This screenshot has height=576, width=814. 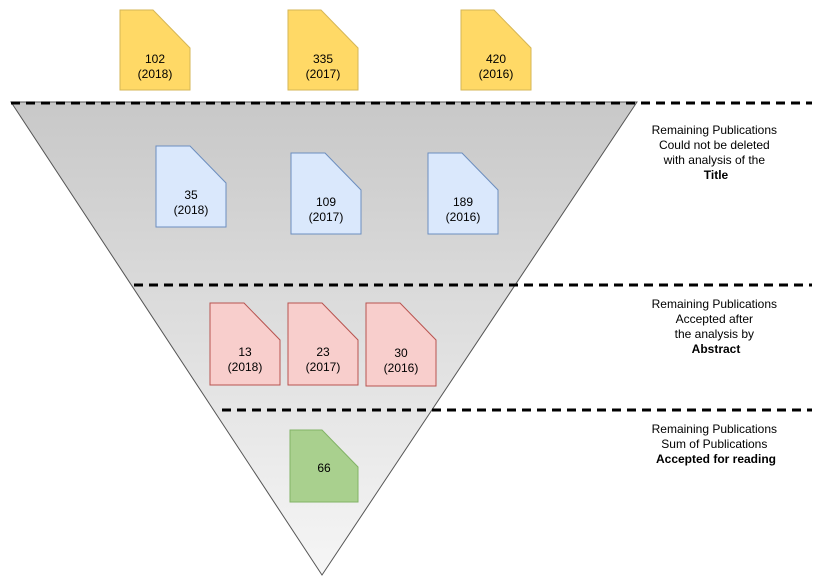 I want to click on initial-doc-2016: 420 (2016), so click(x=496, y=50).